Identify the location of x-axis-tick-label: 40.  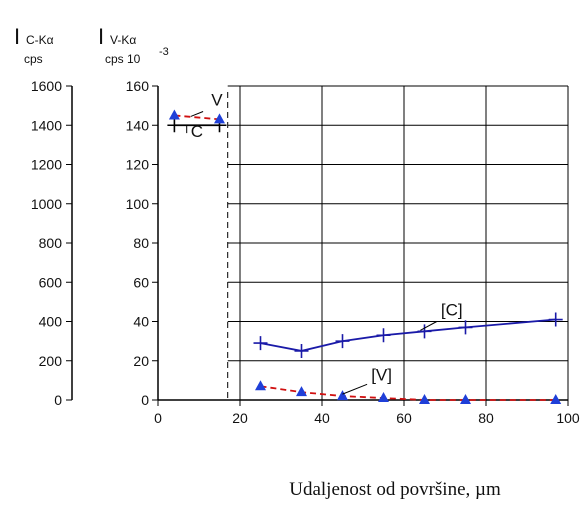
(322, 418).